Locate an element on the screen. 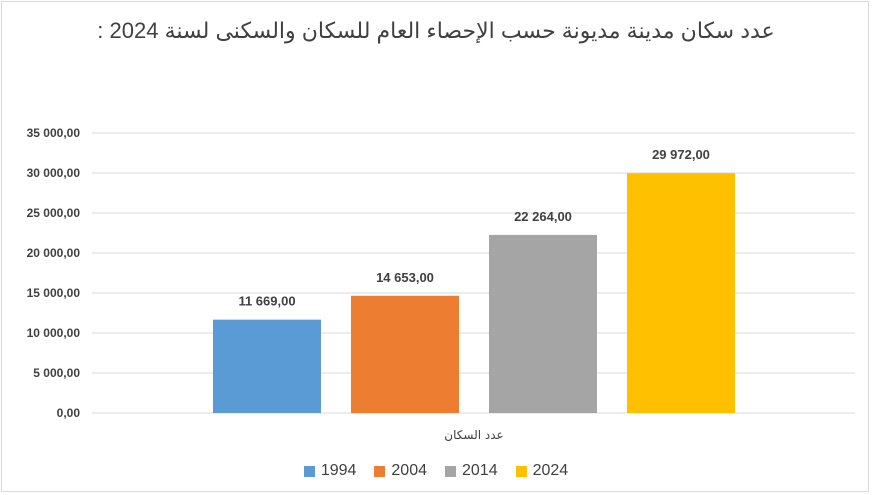  data-label-1994: 11 669,00 is located at coordinates (266, 301).